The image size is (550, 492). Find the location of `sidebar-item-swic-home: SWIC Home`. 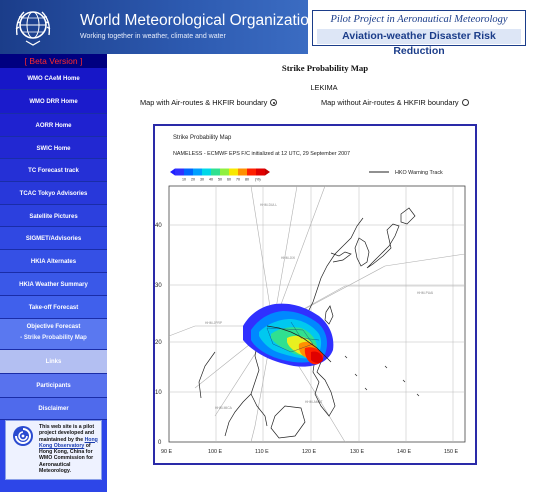

sidebar-item-swic-home: SWIC Home is located at coordinates (53, 148).